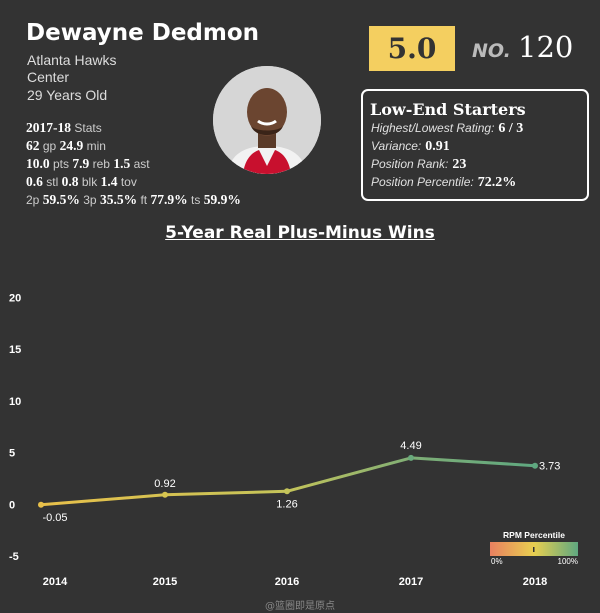 The image size is (600, 613). What do you see at coordinates (12, 505) in the screenshot?
I see `y-tick-label: 0` at bounding box center [12, 505].